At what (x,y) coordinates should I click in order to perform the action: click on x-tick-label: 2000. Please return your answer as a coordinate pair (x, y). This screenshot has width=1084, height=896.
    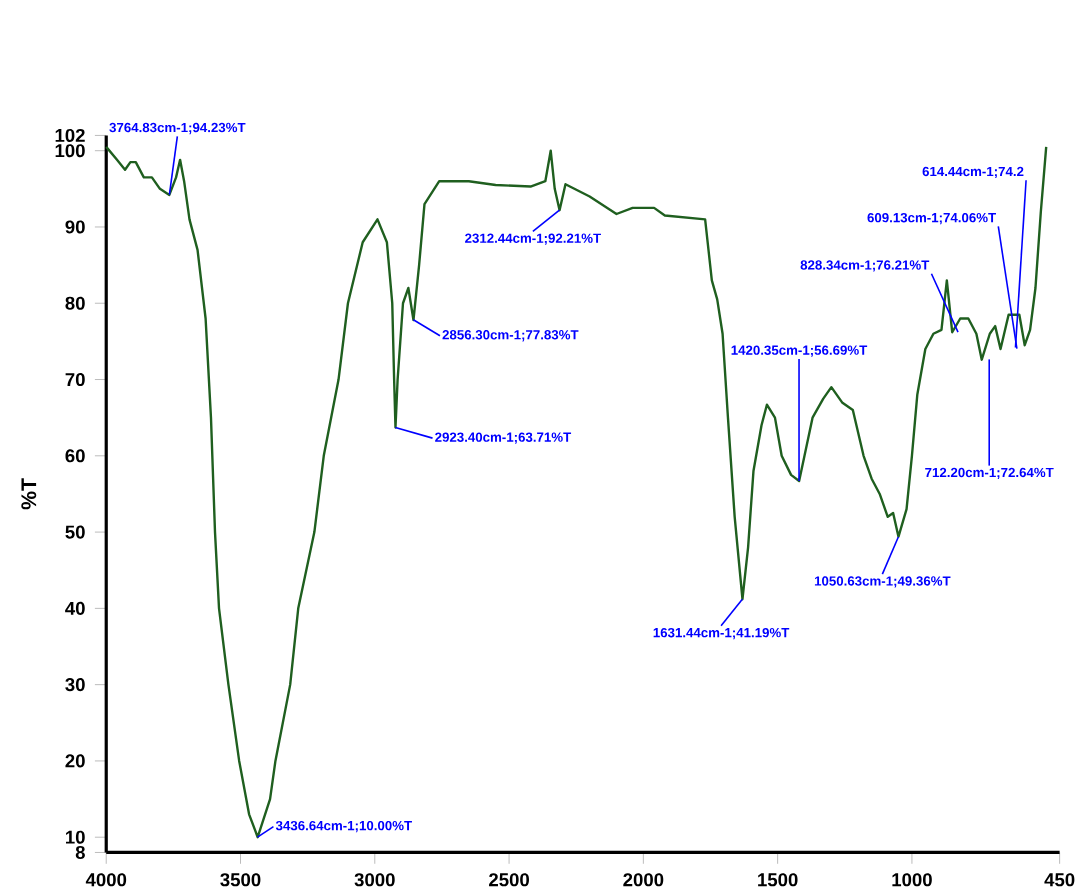
    Looking at the image, I should click on (643, 880).